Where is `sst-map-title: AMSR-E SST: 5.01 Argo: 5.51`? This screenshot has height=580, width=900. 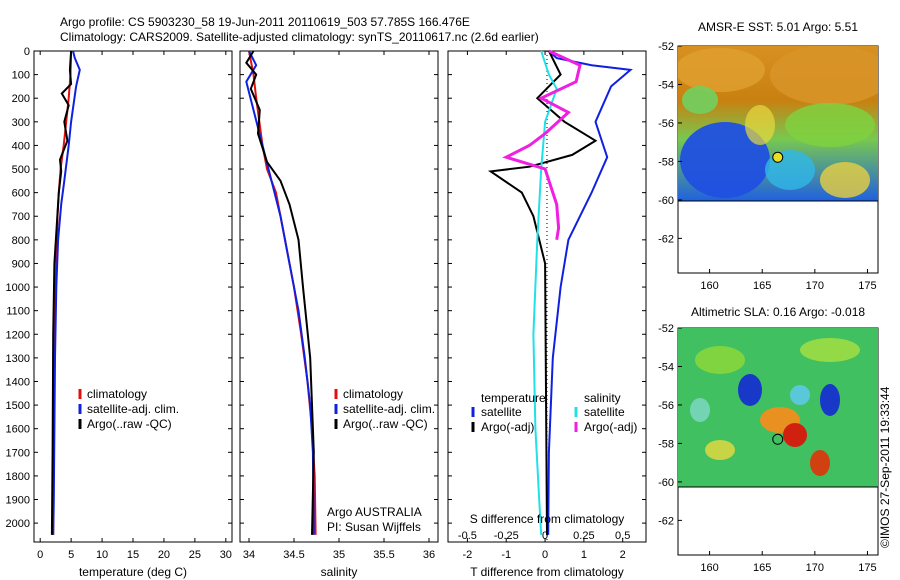 sst-map-title: AMSR-E SST: 5.01 Argo: 5.51 is located at coordinates (778, 27).